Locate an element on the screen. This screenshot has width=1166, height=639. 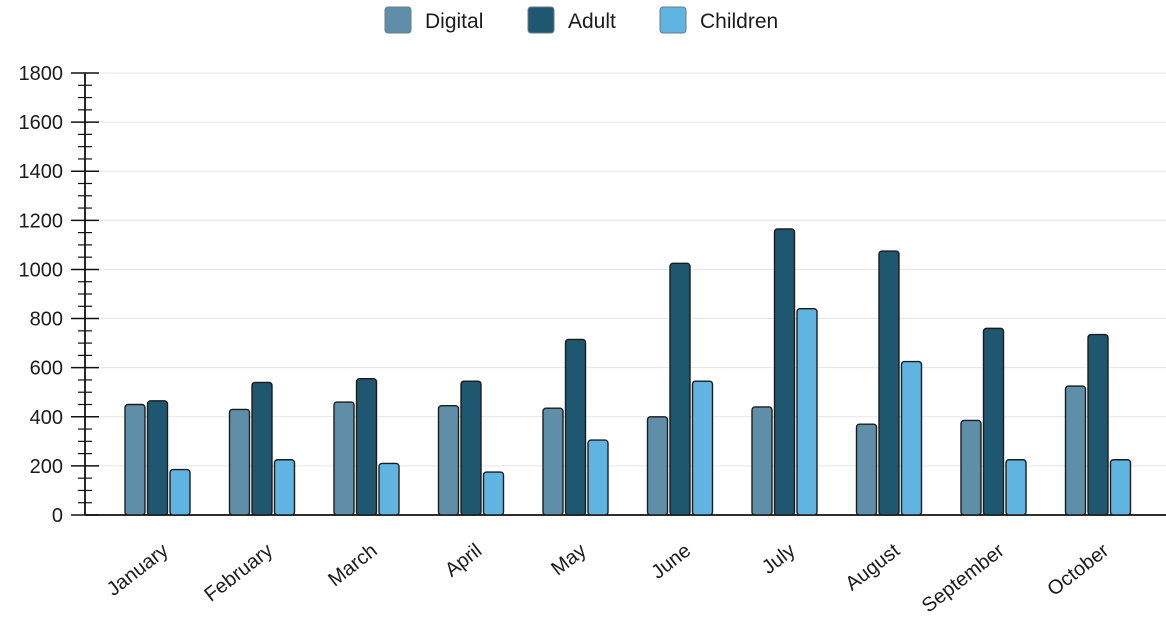
bar-children-august is located at coordinates (911, 438).